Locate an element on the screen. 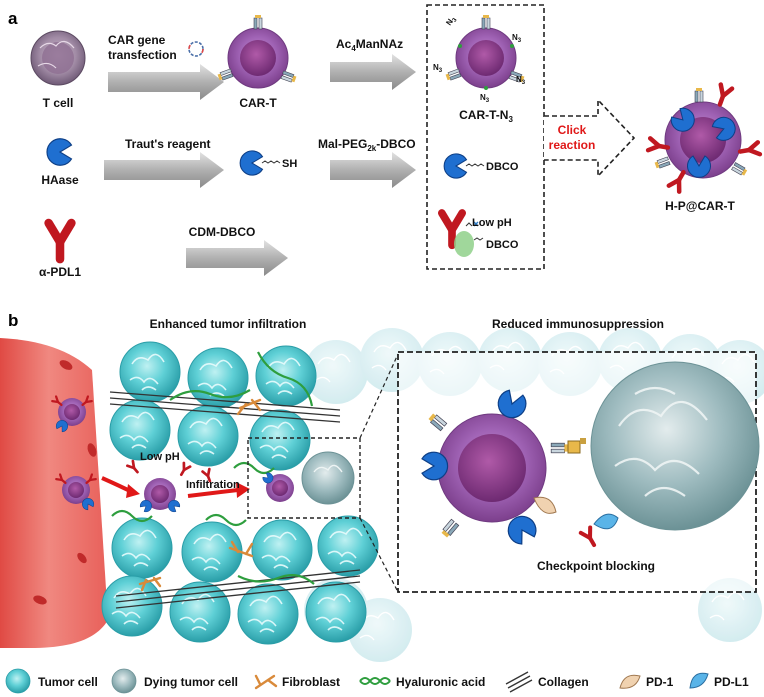  zoom-guide-line-top is located at coordinates (379, 396).